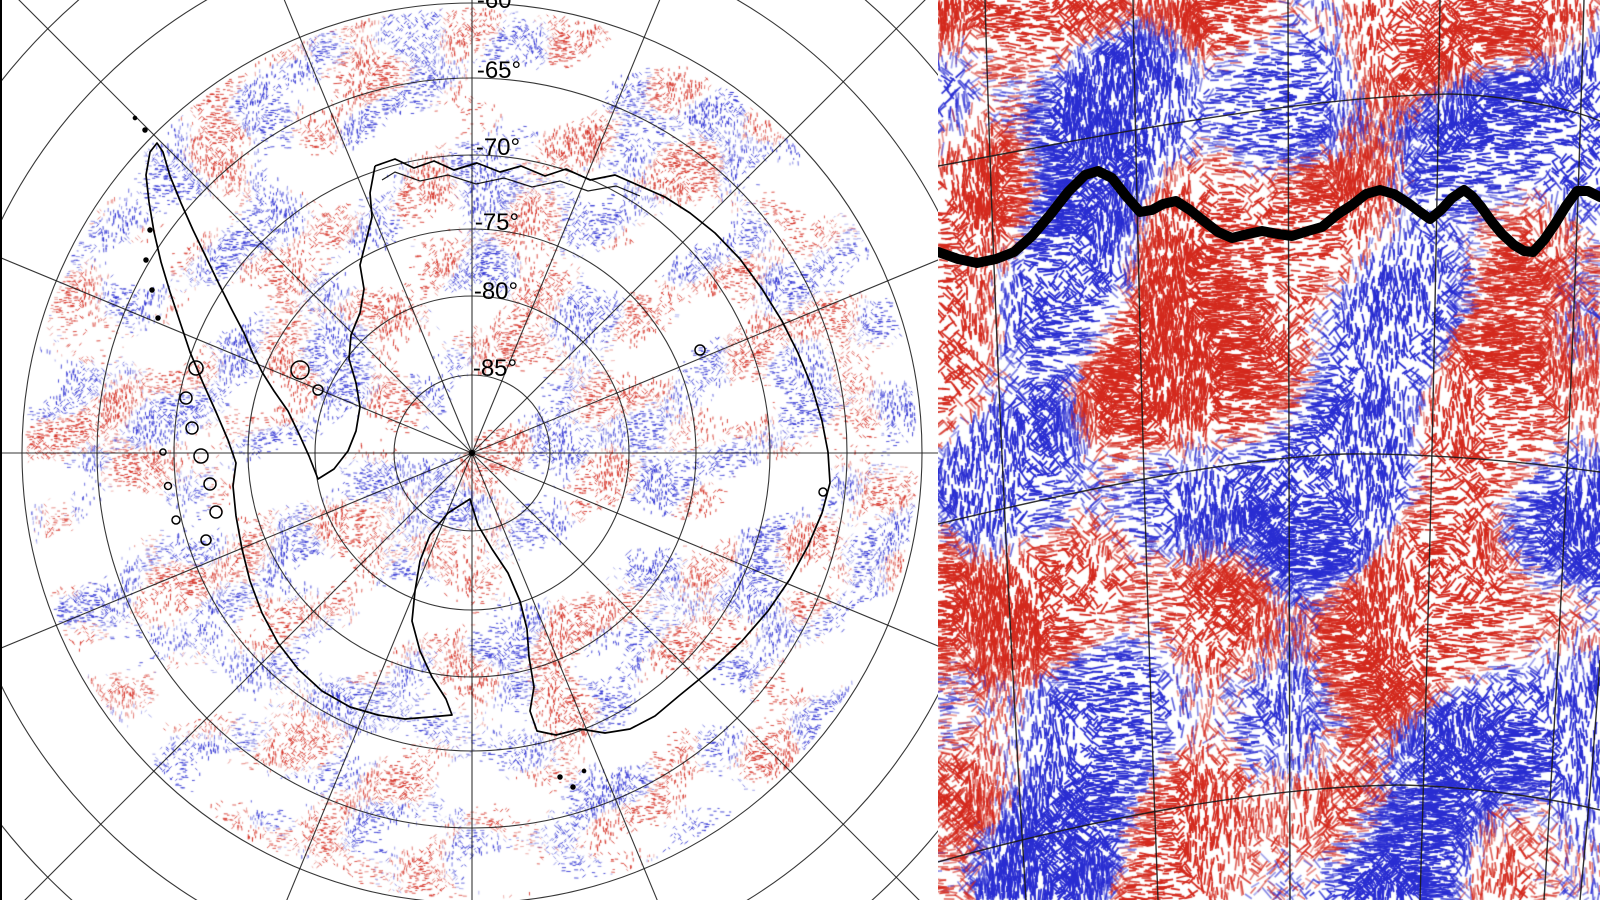  Describe the element at coordinates (1269, 217) in the screenshot. I see `grounding-line-thick` at that location.